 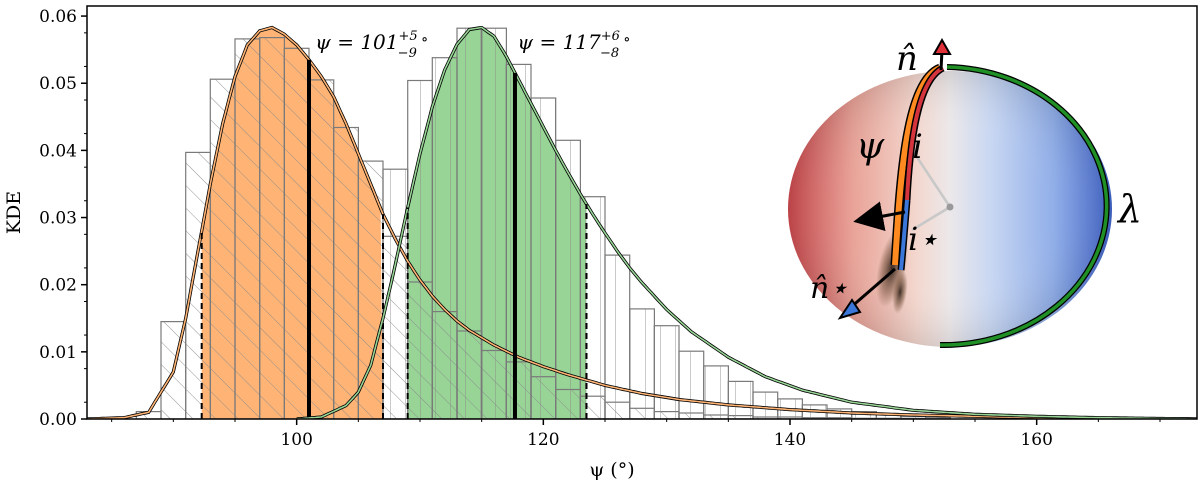 What do you see at coordinates (829, 288) in the screenshot?
I see `stellar-spin-label: n̂⋆` at bounding box center [829, 288].